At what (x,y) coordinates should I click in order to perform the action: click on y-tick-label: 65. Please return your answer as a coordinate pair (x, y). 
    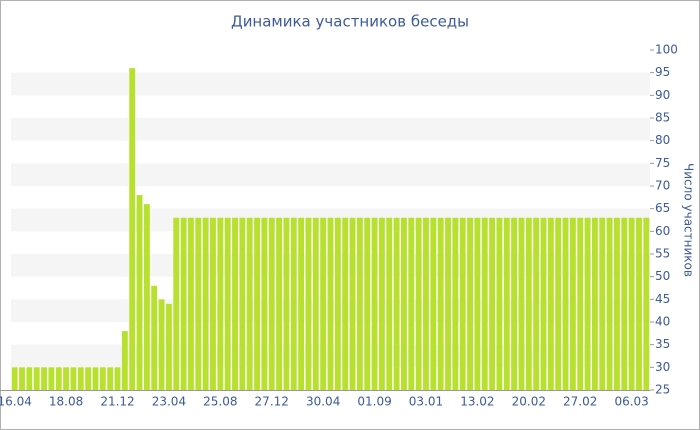
    Looking at the image, I should click on (662, 208).